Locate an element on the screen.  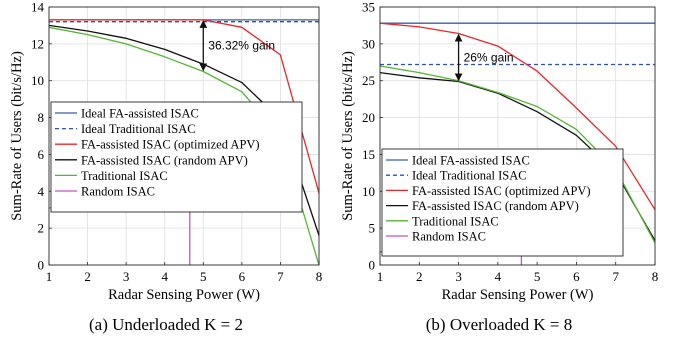
y-tick-label-a: 0 is located at coordinates (41, 265).